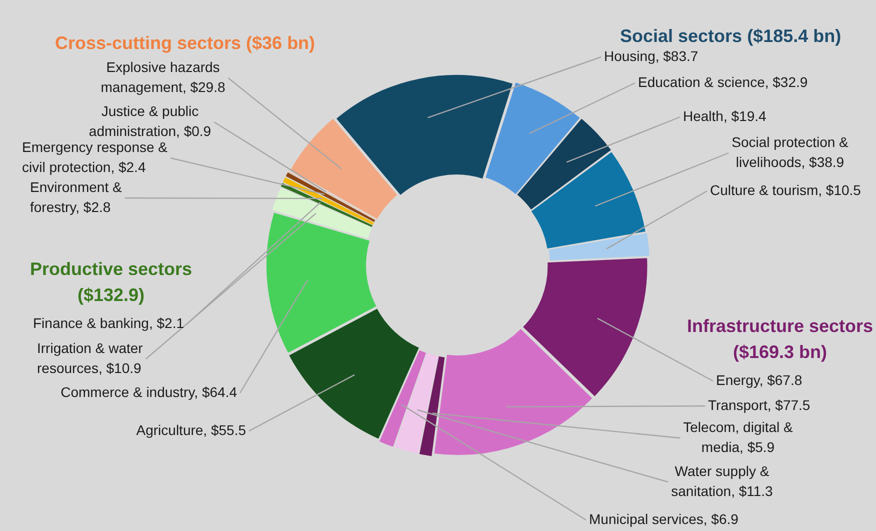 This screenshot has height=531, width=876. What do you see at coordinates (786, 190) in the screenshot?
I see `slice-label: Culture & tourism, $10.5` at bounding box center [786, 190].